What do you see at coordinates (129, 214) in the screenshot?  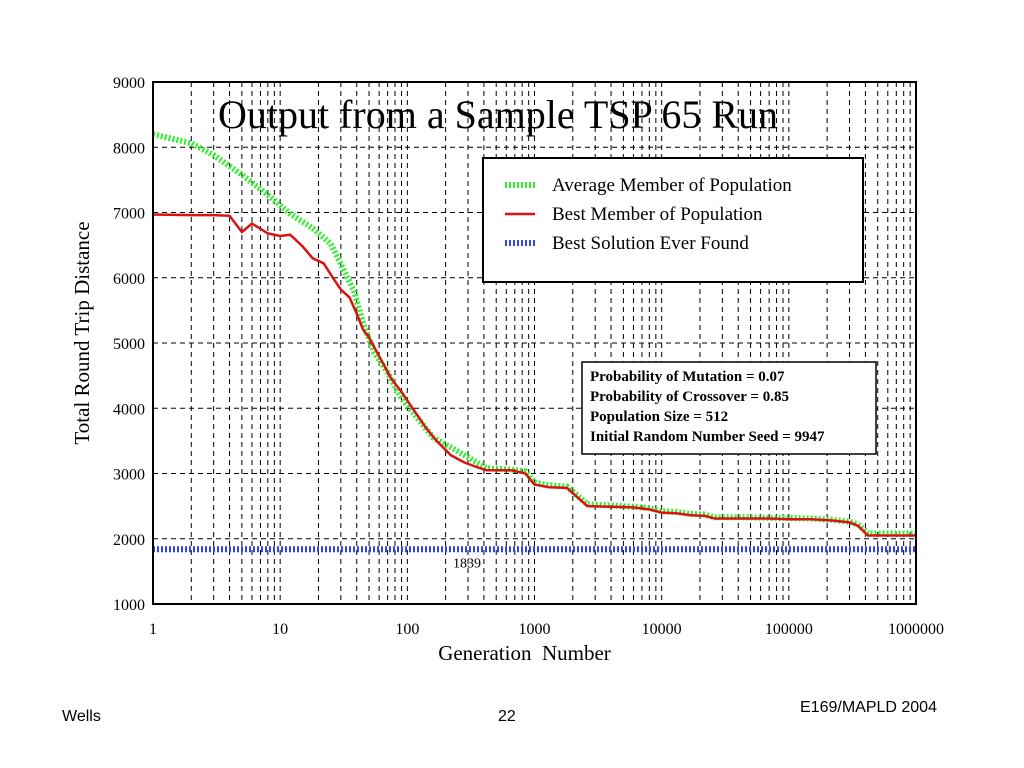 I see `y-tick-label: 7000` at bounding box center [129, 214].